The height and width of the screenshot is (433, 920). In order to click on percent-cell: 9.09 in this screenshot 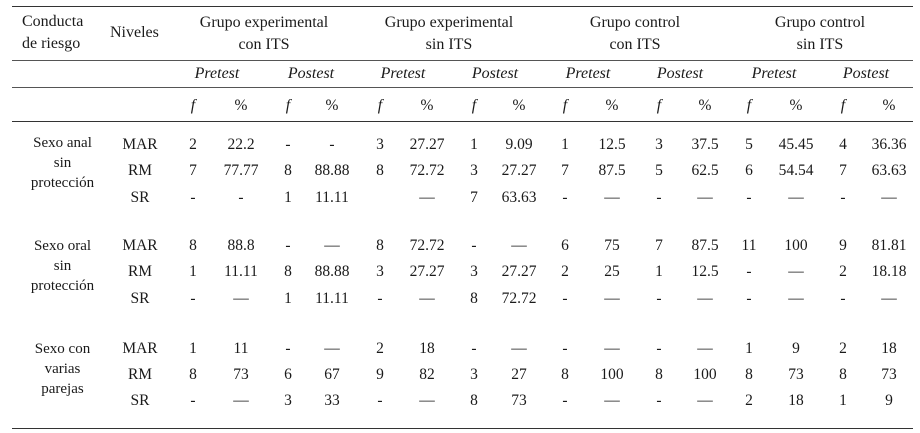, I will do `click(519, 144)`.